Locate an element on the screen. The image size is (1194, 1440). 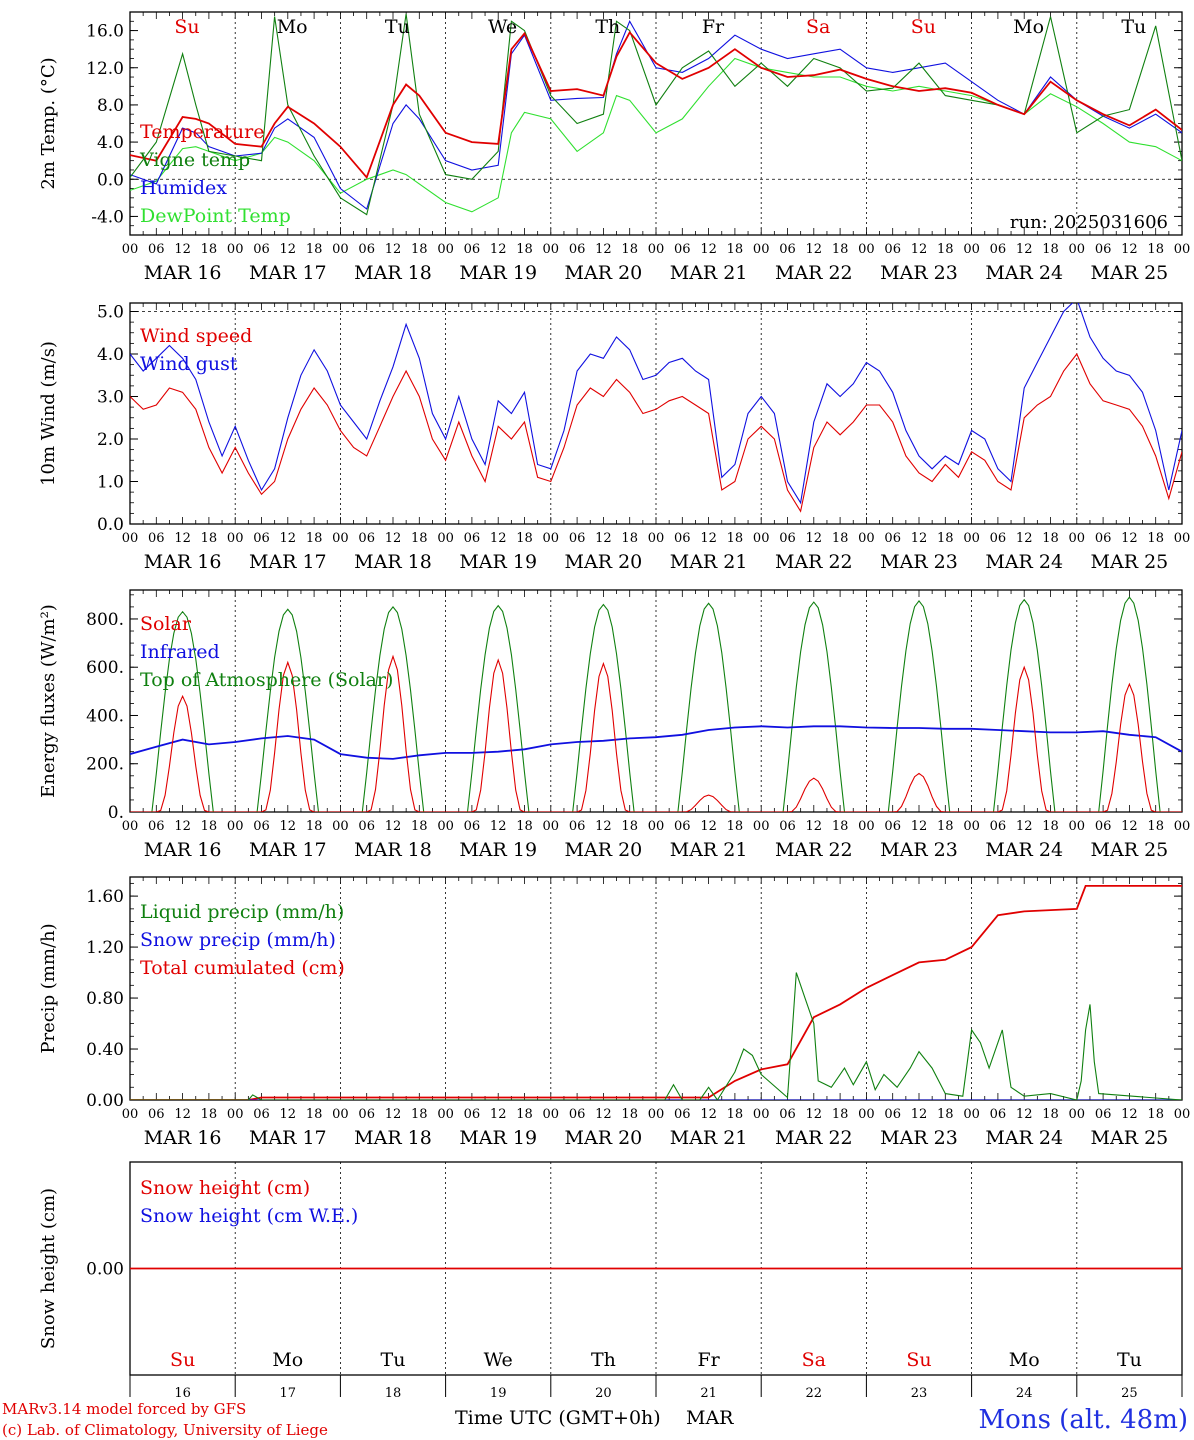
series-line-temperature is located at coordinates (656, 105).